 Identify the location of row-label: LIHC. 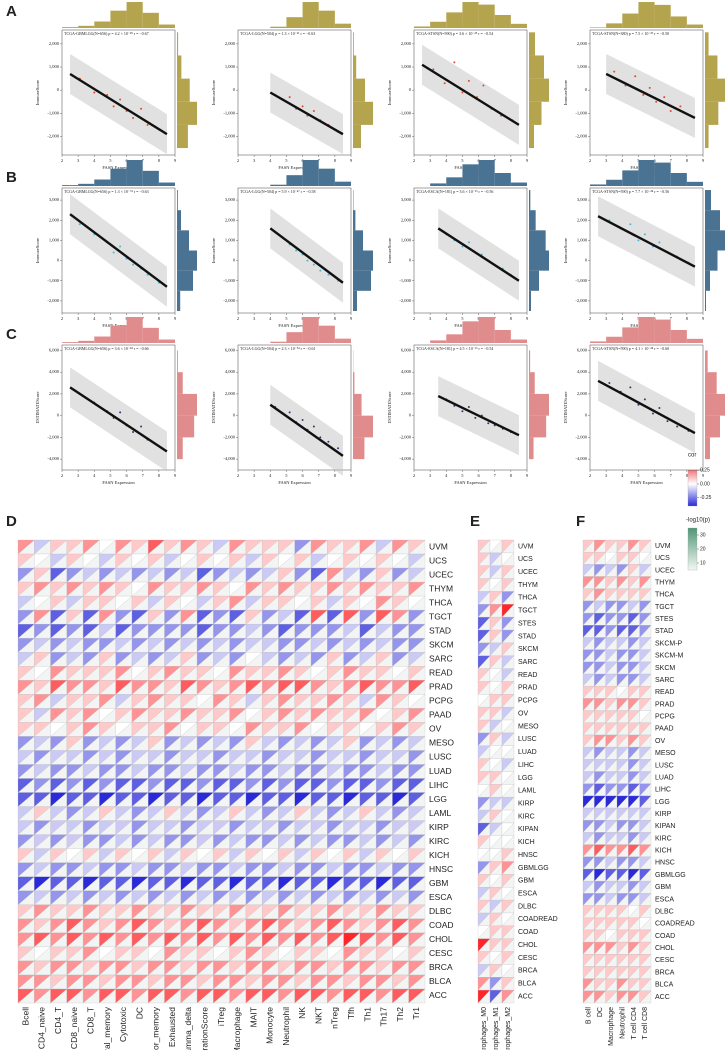
(663, 790).